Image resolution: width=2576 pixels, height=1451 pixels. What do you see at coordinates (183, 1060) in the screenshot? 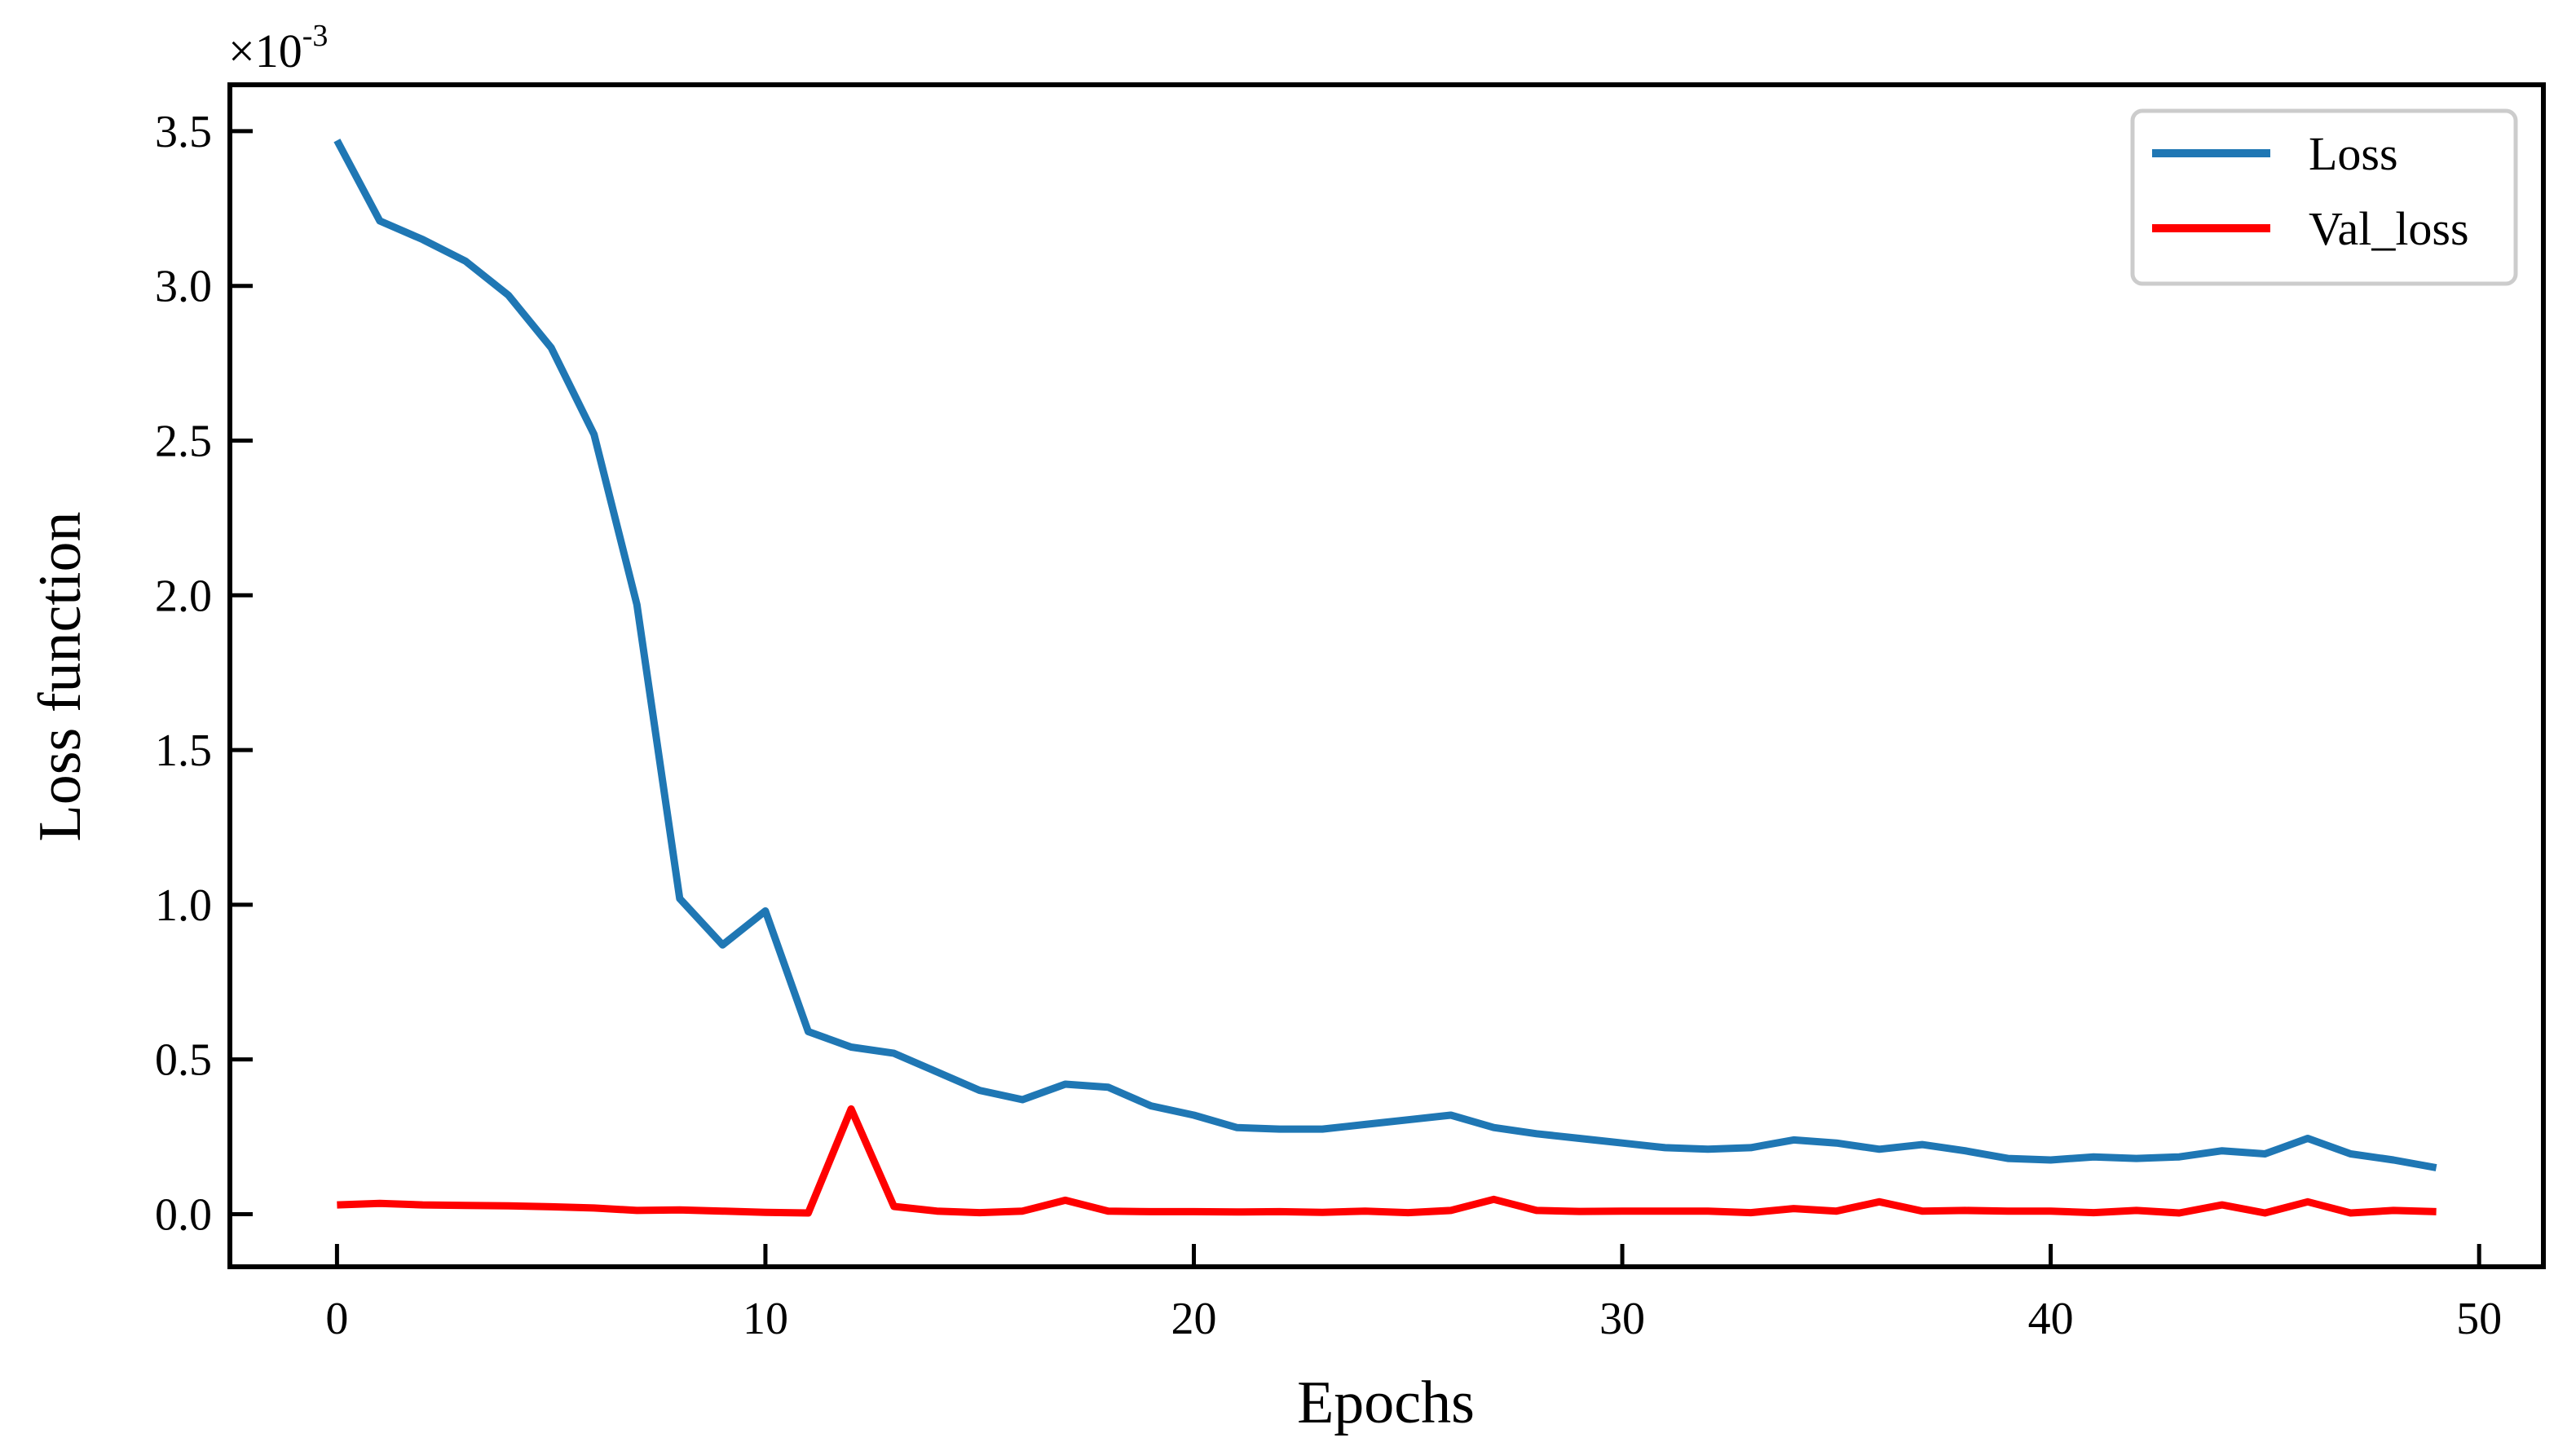
I see `y-tick-label: 0.5` at bounding box center [183, 1060].